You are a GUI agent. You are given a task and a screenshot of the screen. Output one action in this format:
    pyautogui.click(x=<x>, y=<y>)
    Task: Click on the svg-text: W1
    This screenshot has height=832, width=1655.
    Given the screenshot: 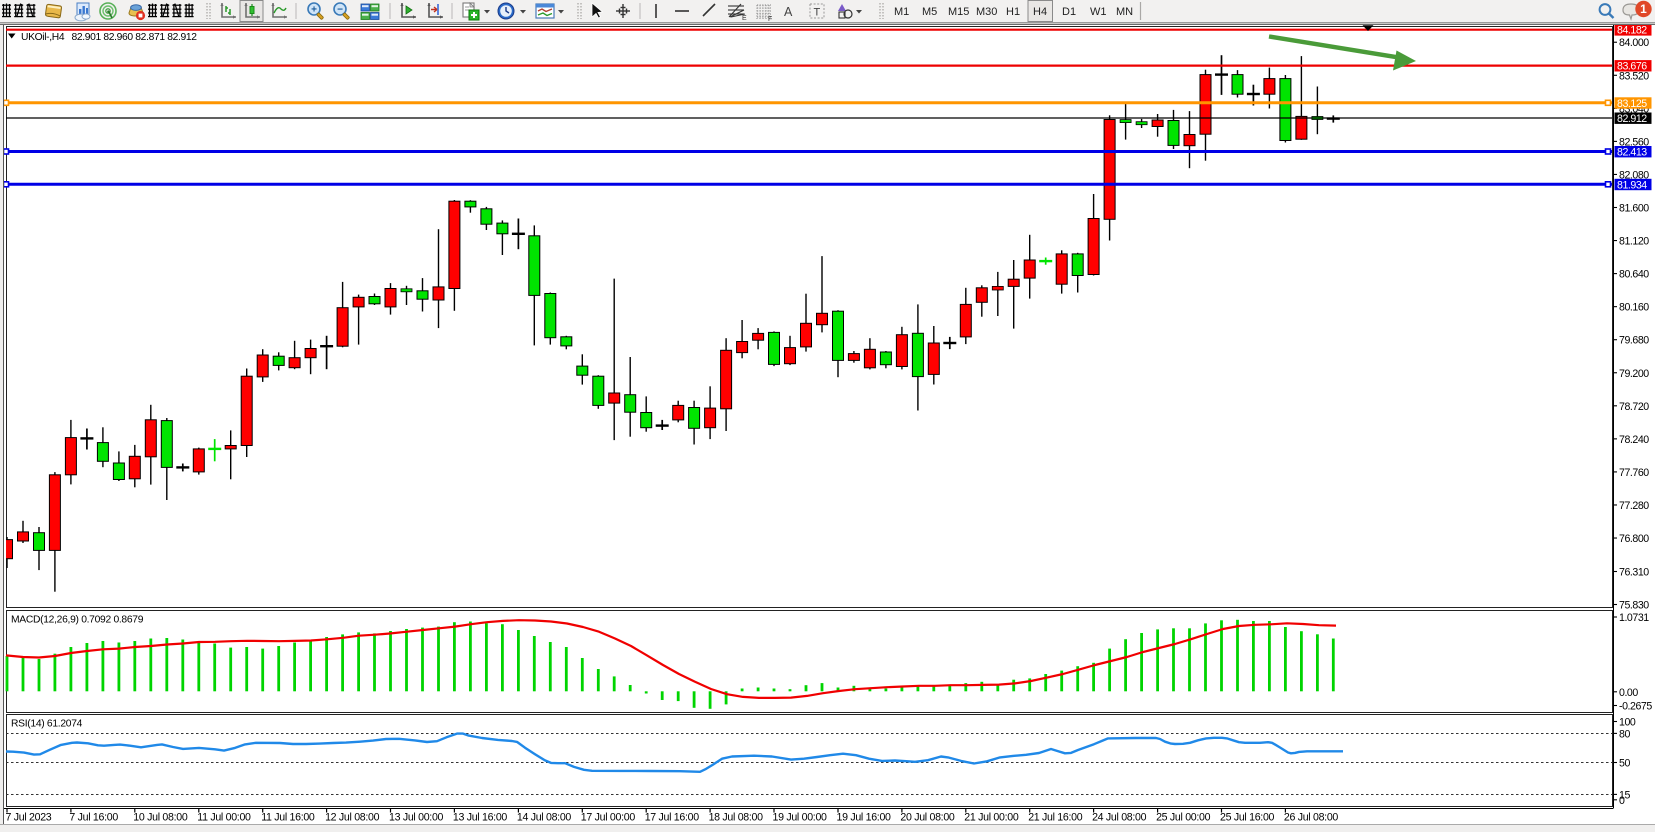 What is the action you would take?
    pyautogui.click(x=1098, y=12)
    